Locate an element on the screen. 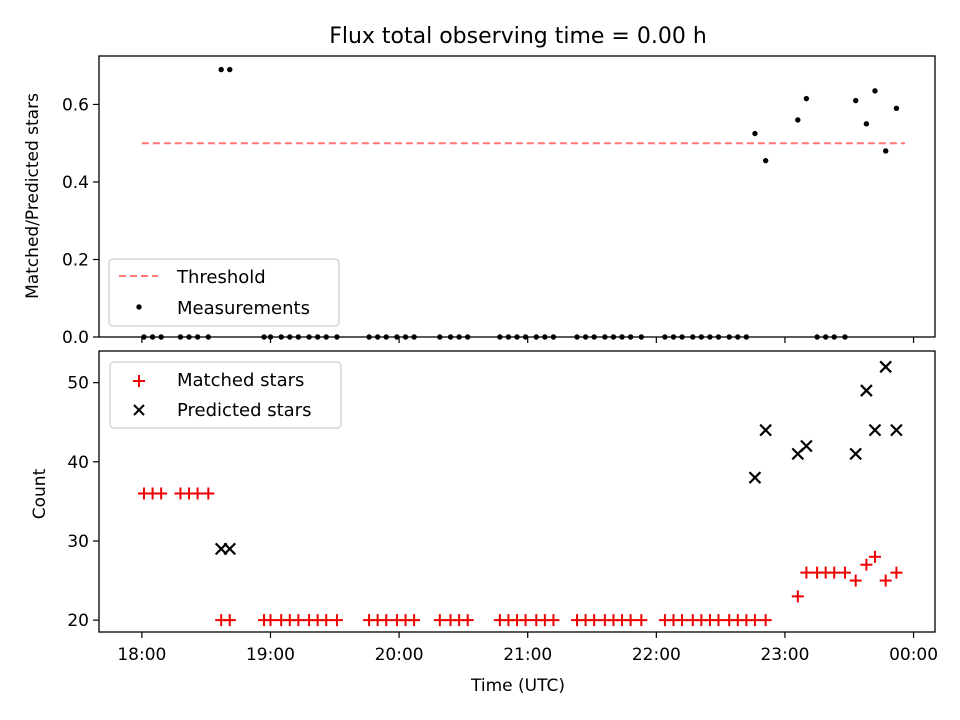 This screenshot has height=720, width=960. ratio-y-tick-label: 0.6 is located at coordinates (75, 105).